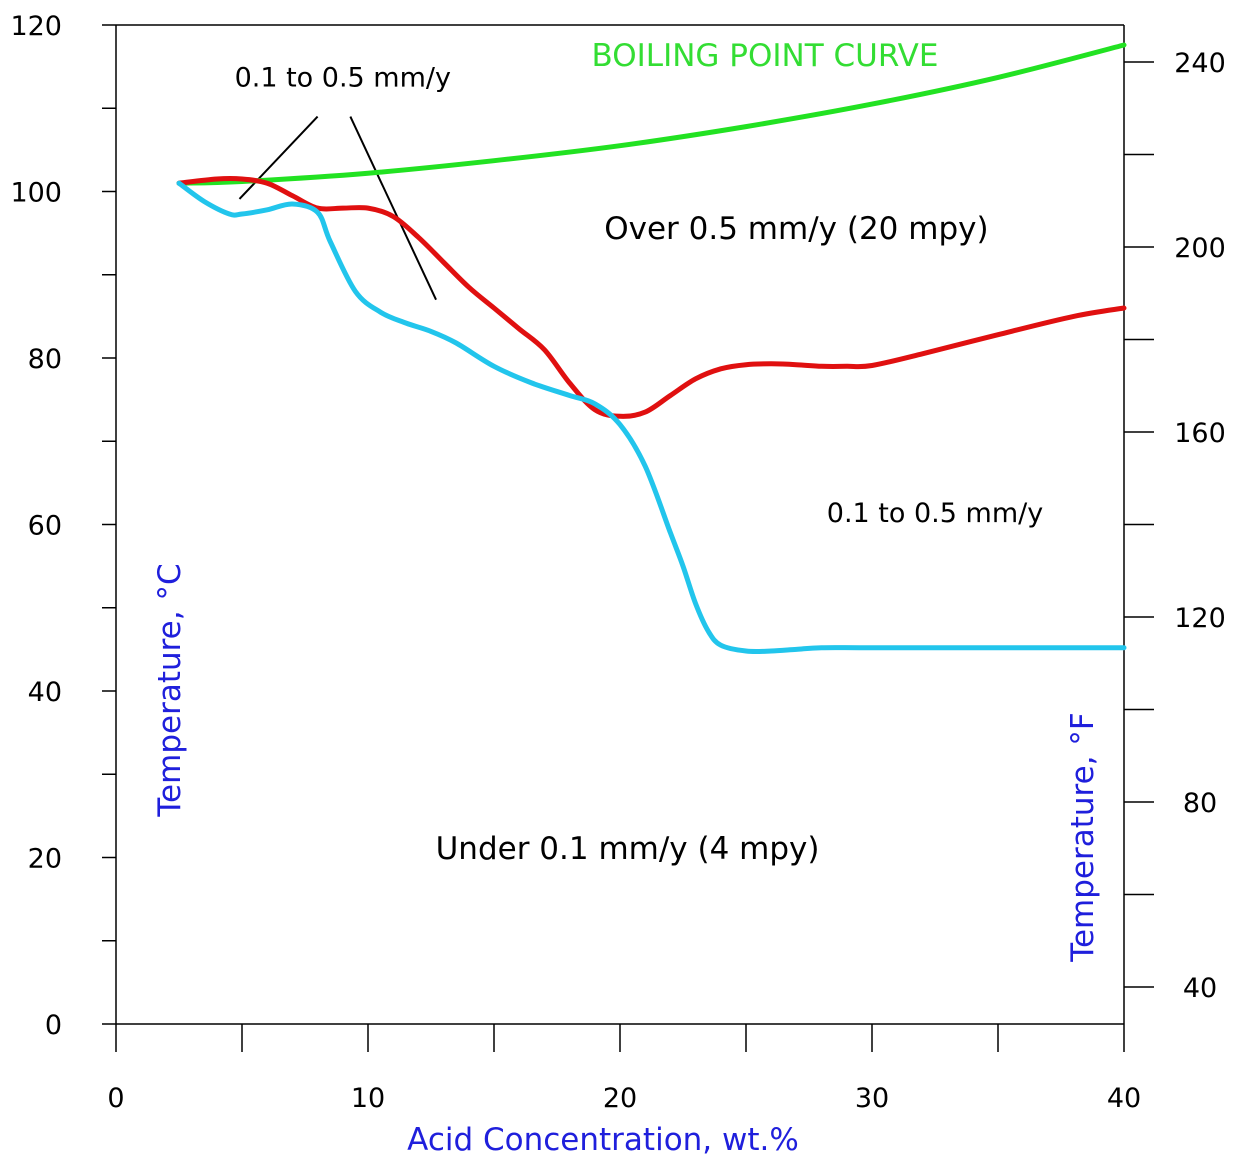  Describe the element at coordinates (36, 26) in the screenshot. I see `y-tick-label-left: 120` at that location.